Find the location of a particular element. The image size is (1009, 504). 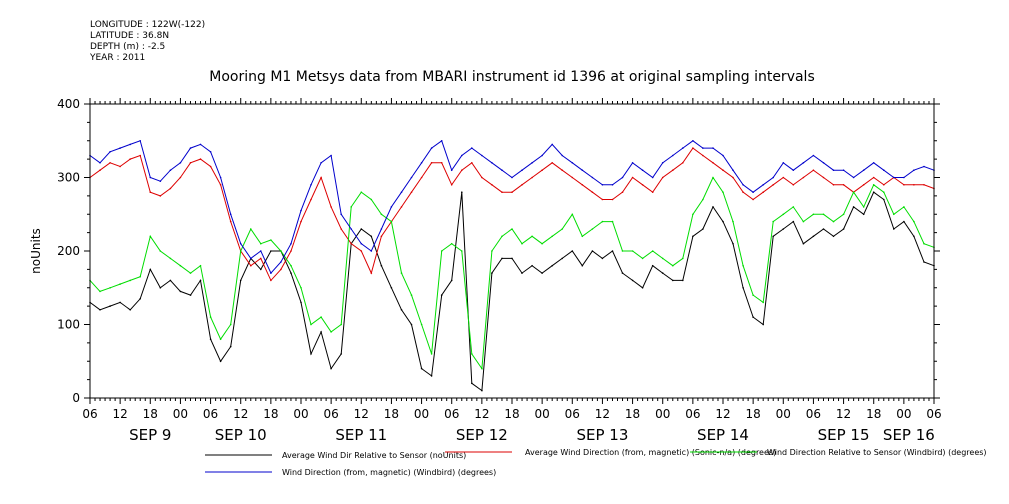

y-tick-label: 0 is located at coordinates (76, 398).